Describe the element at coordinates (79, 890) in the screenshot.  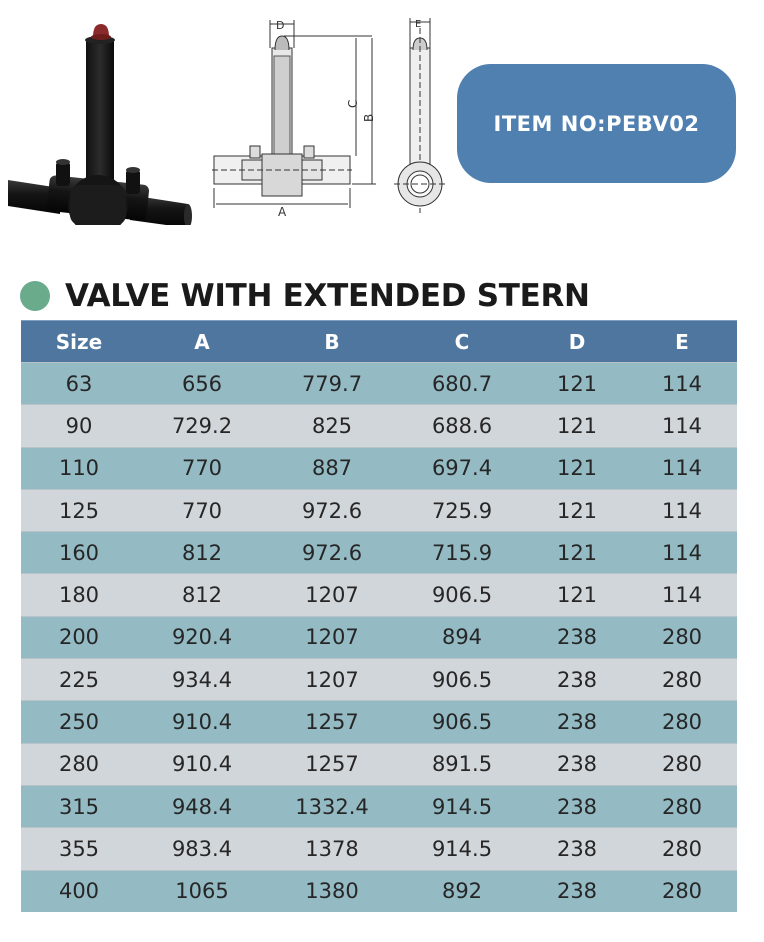
I see `cell-size: 400` at that location.